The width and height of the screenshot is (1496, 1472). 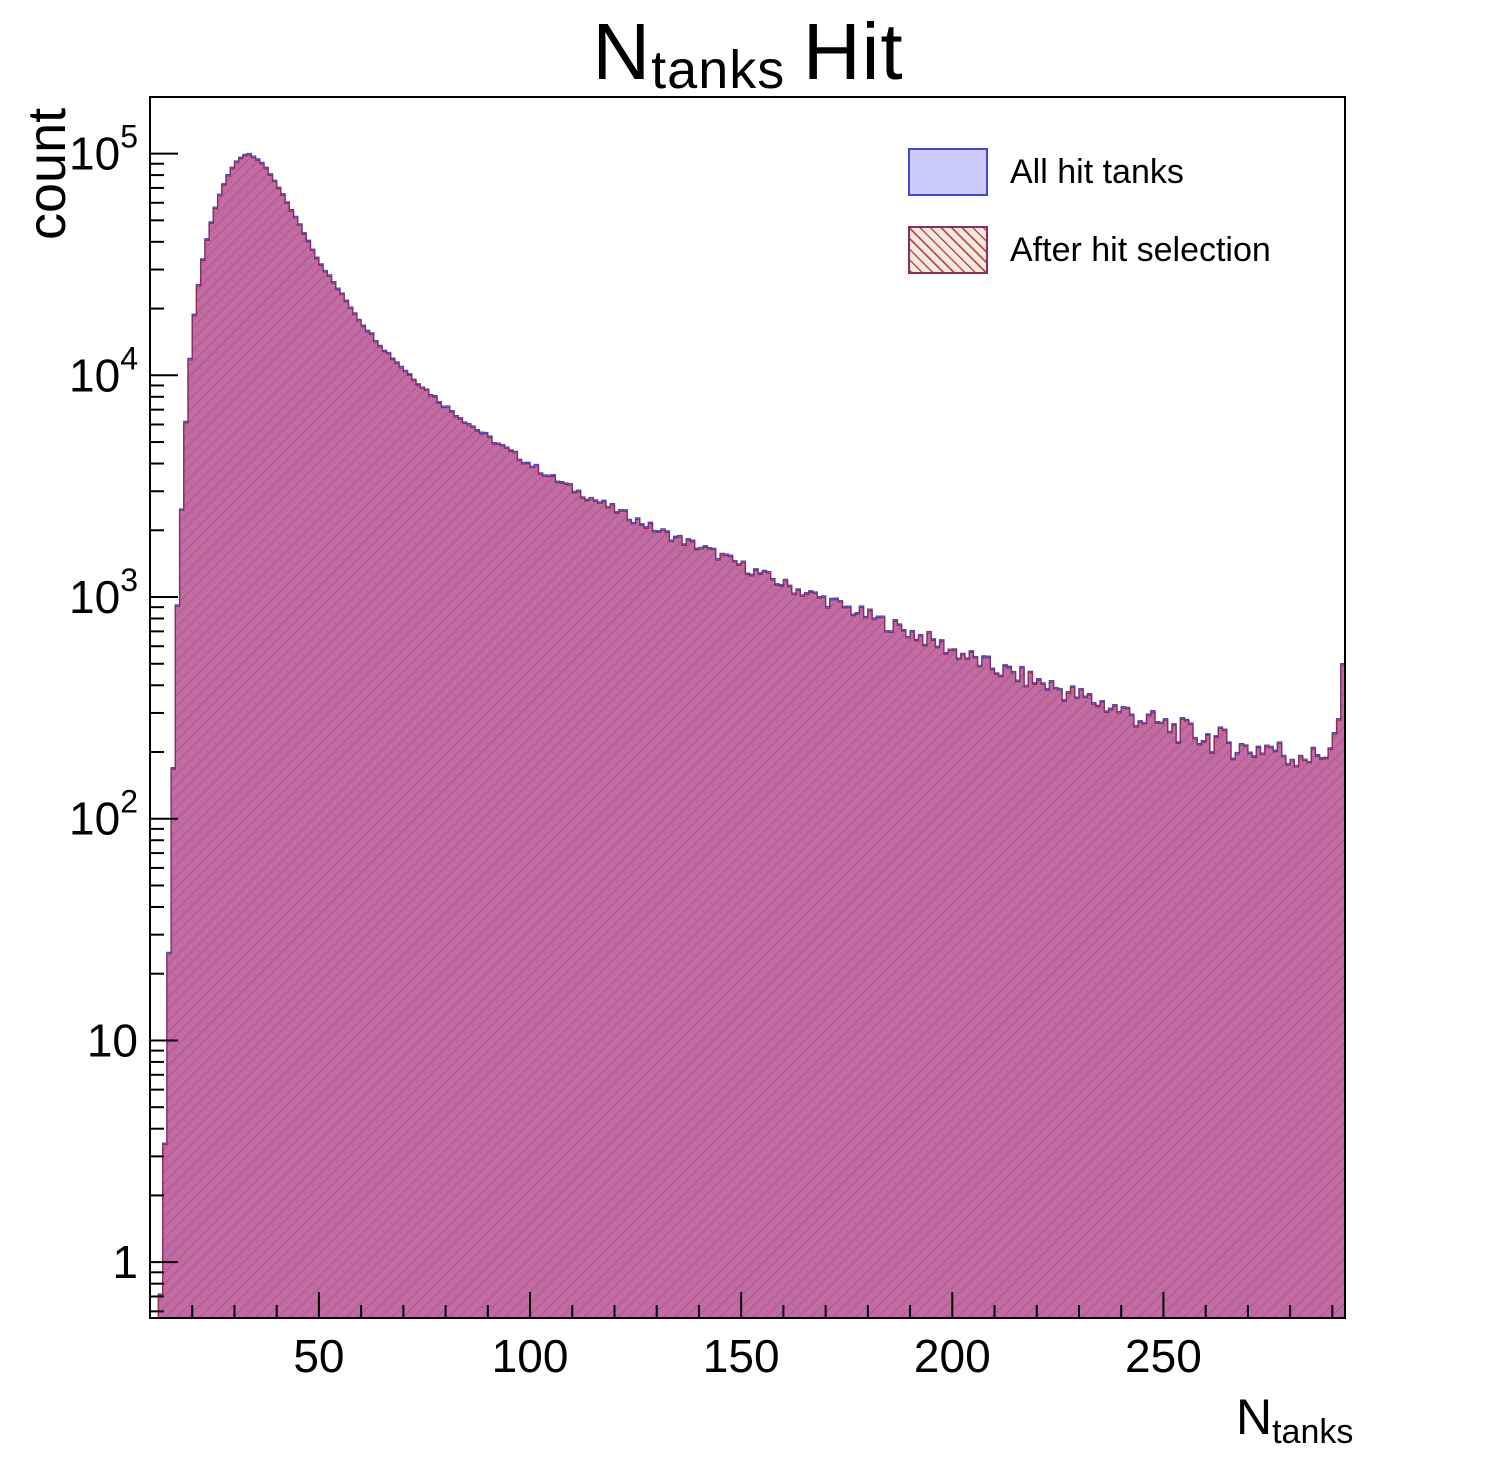 What do you see at coordinates (718, 69) in the screenshot?
I see `chart-title-subscript: tanks` at bounding box center [718, 69].